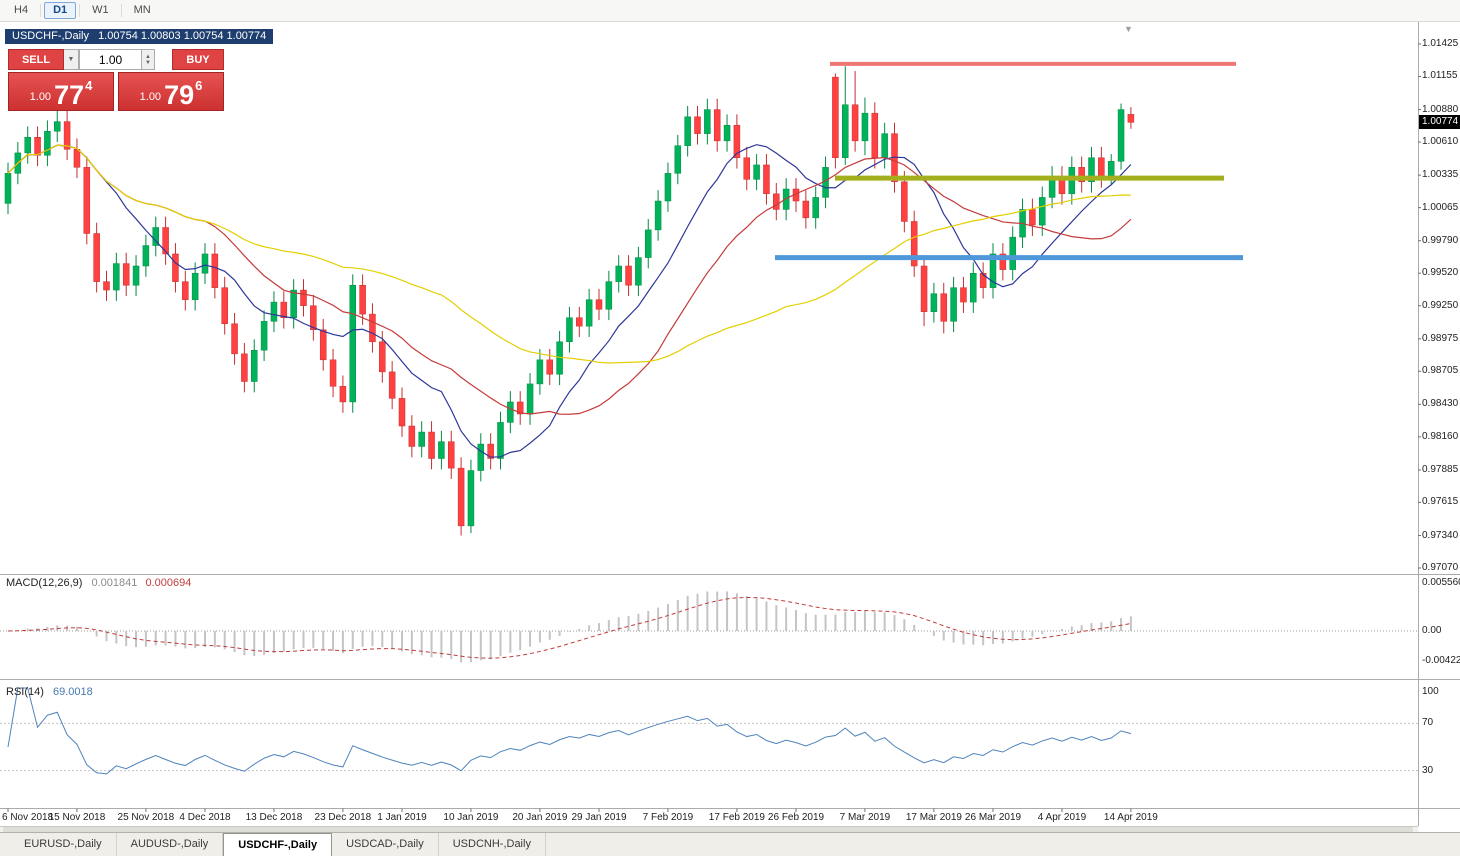  What do you see at coordinates (25, 692) in the screenshot?
I see `rsi-name: RSI(14)` at bounding box center [25, 692].